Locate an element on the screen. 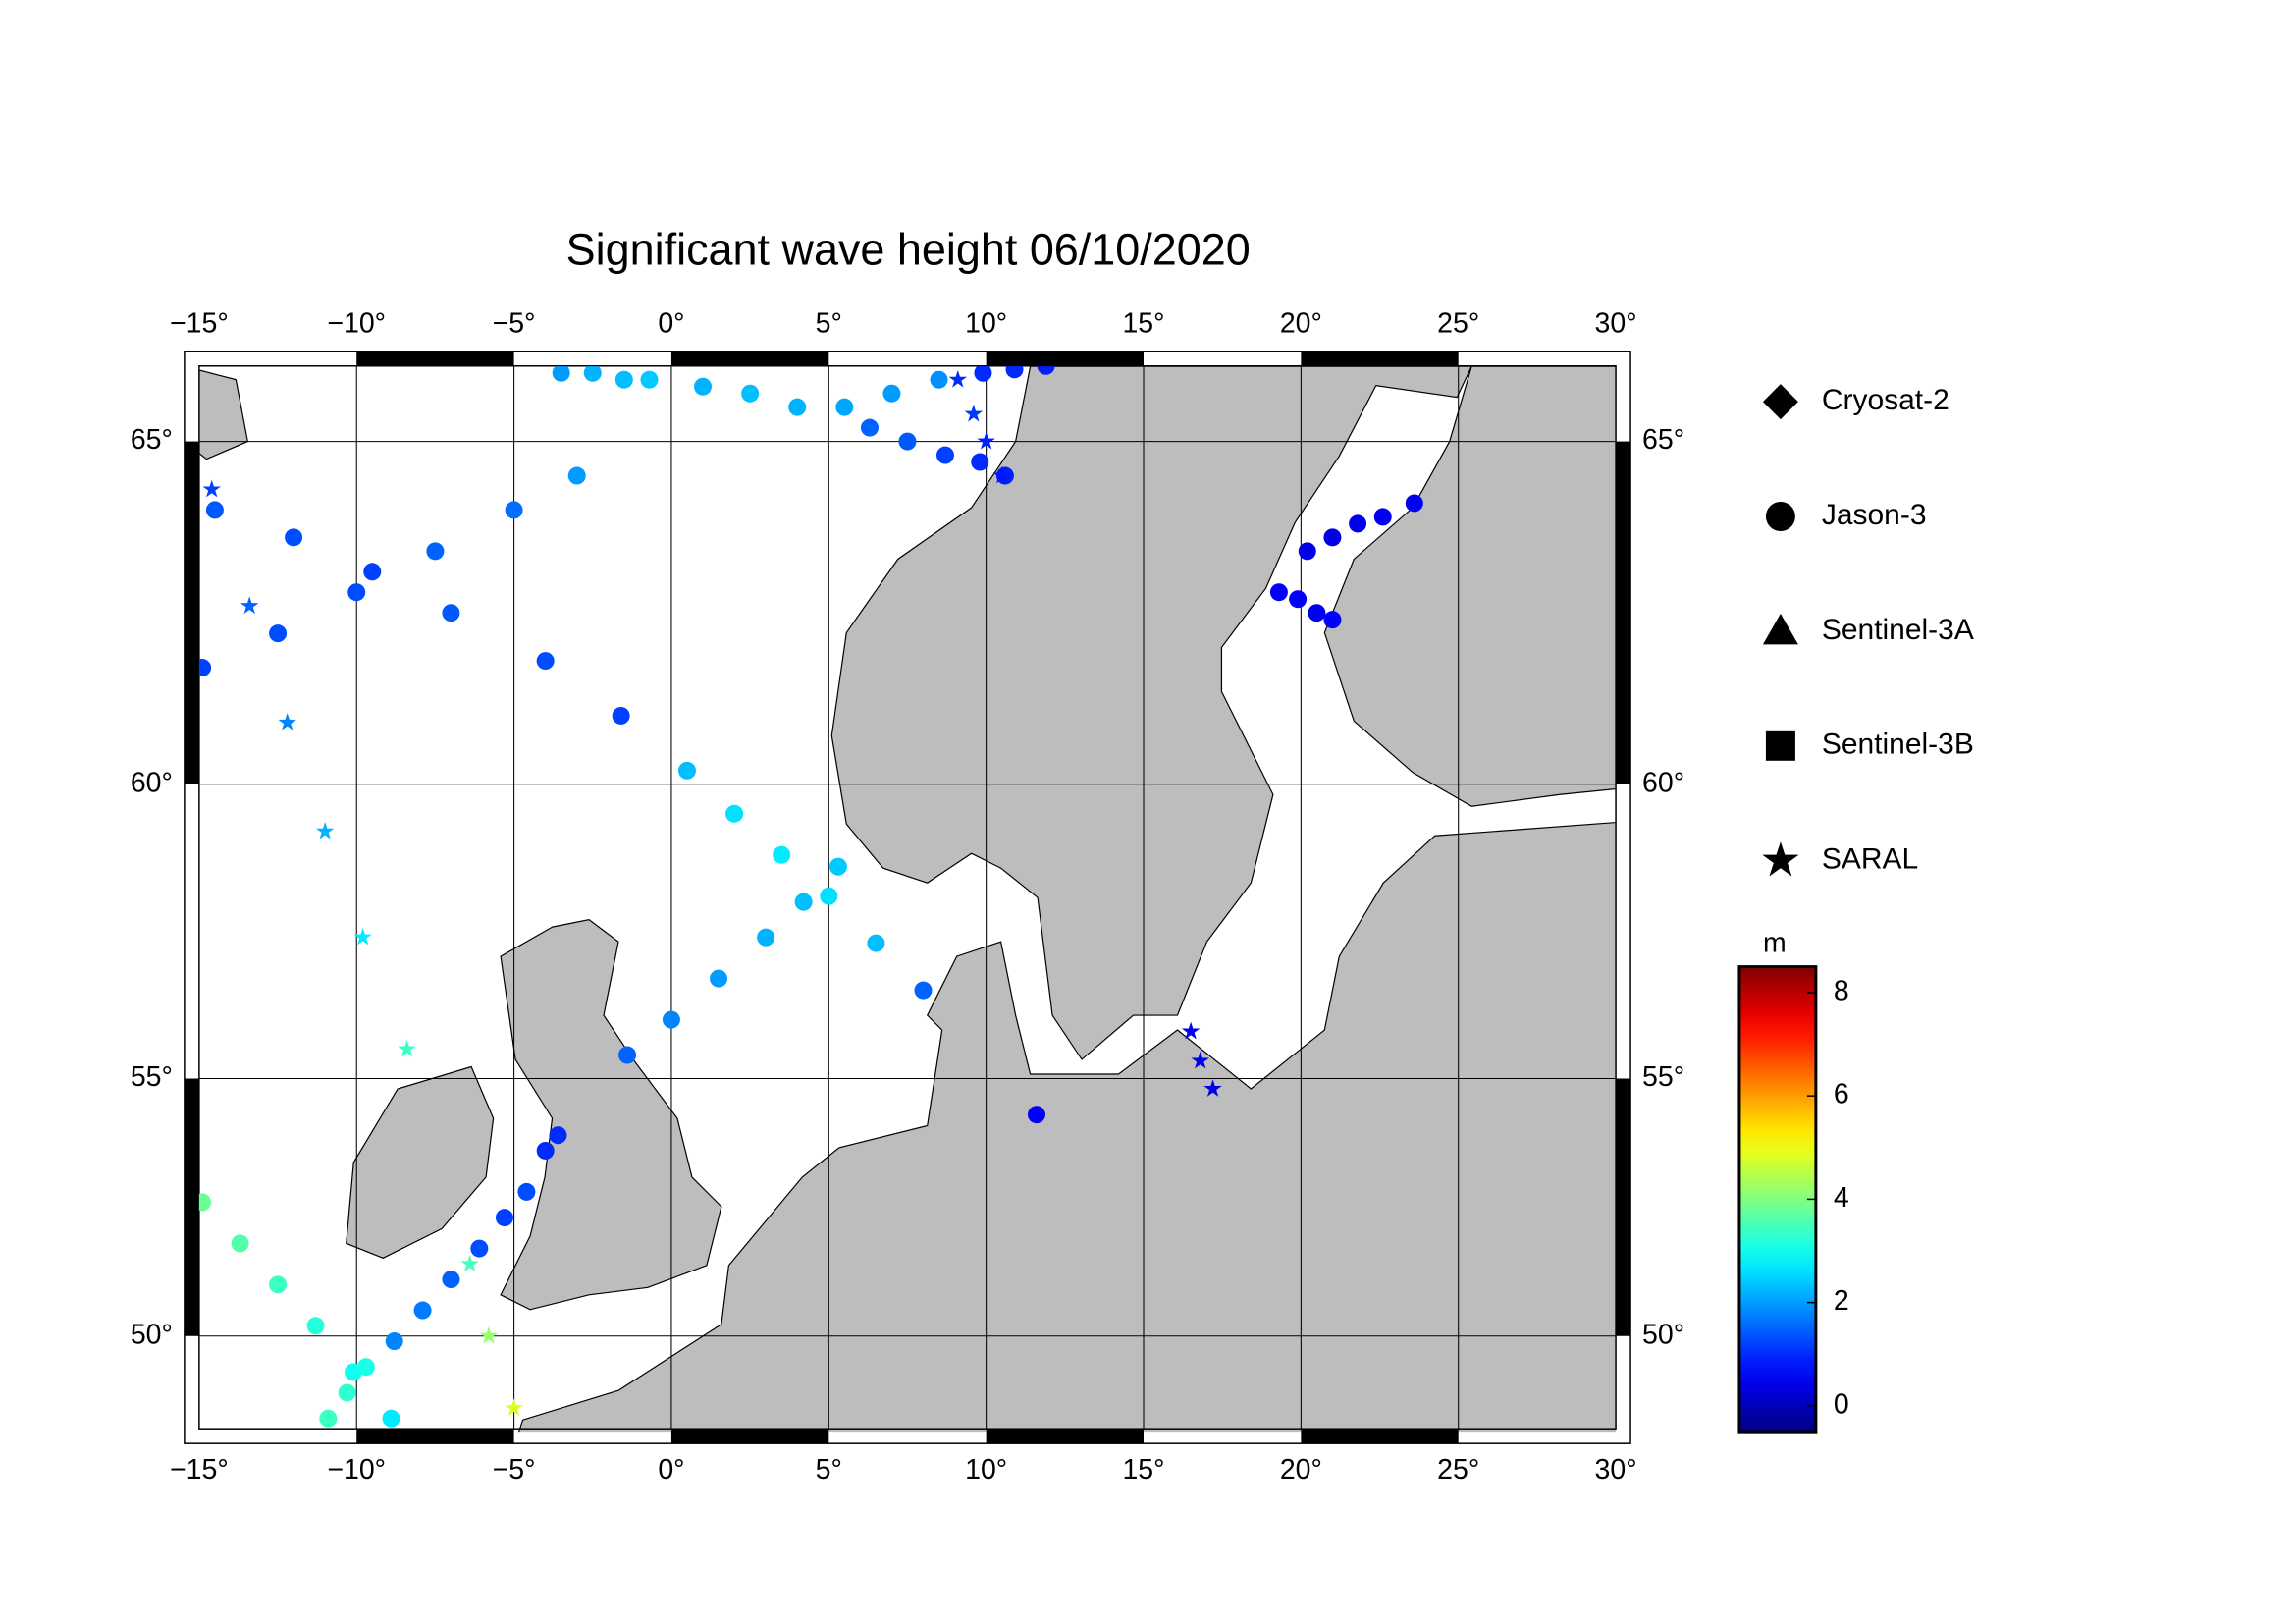 Image resolution: width=2296 pixels, height=1623 pixels. iceland is located at coordinates (223, 415).